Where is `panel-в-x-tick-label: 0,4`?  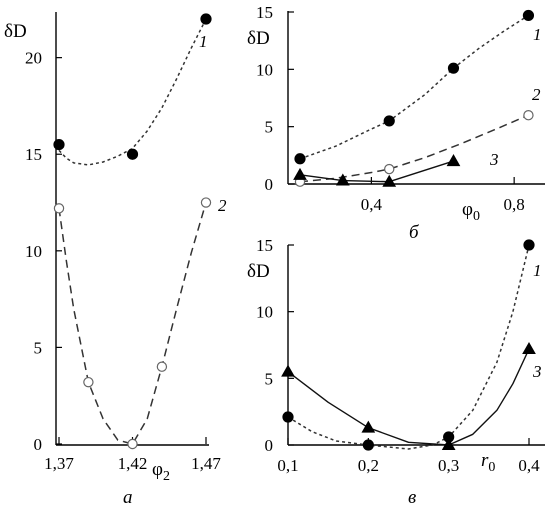
panel-в-x-tick-label: 0,4 is located at coordinates (529, 465).